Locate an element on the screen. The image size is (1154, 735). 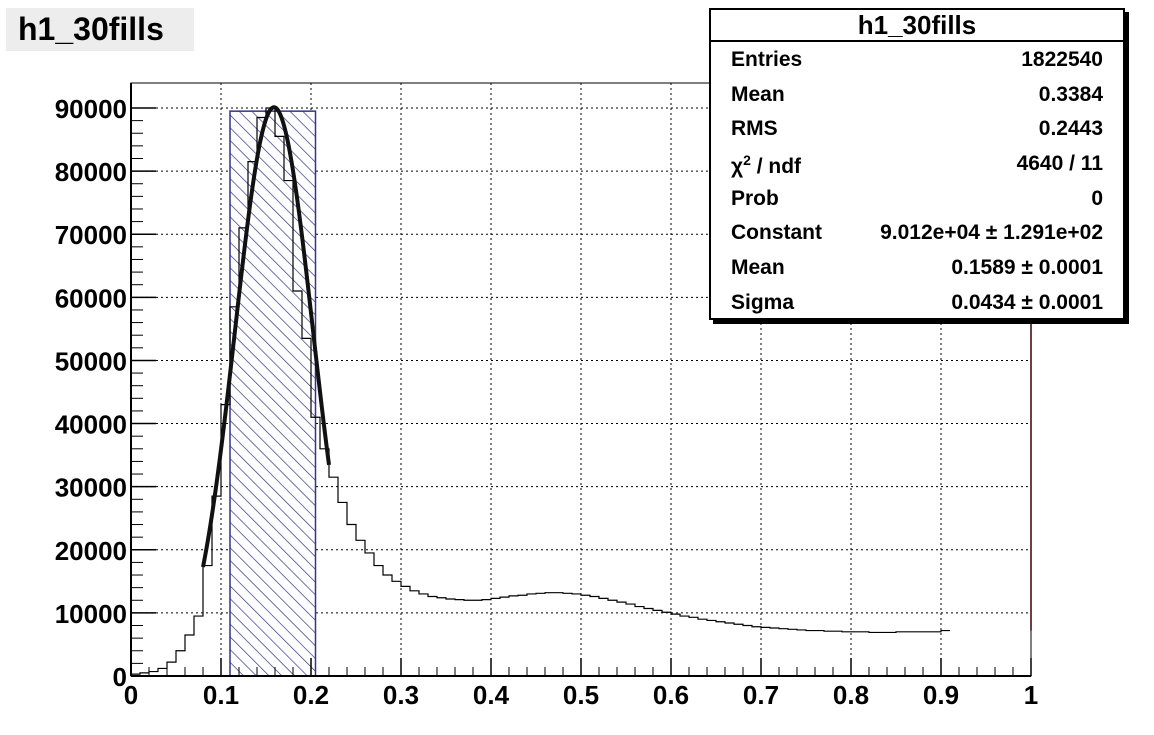
y-tick-label: 20000 is located at coordinates (91, 551).